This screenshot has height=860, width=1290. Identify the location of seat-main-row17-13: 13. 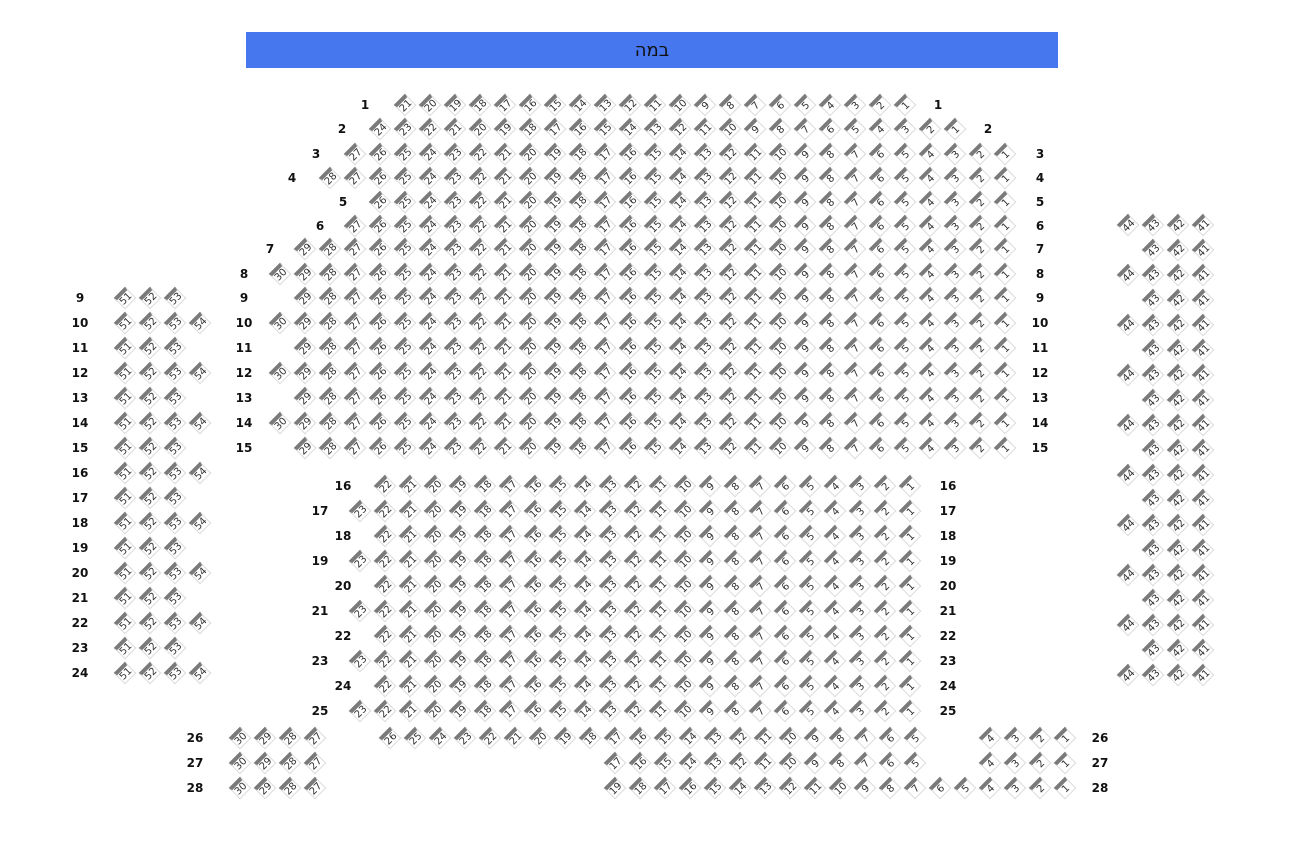
(610, 511).